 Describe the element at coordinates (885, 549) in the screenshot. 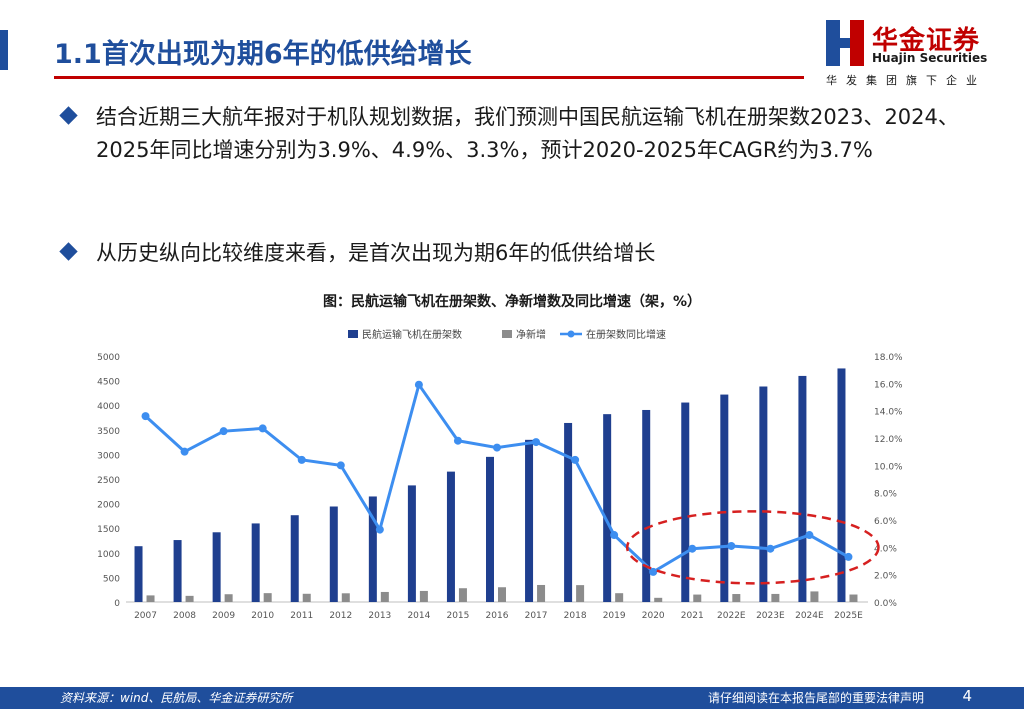

I see `y-right-tick-label: 4.0%` at that location.